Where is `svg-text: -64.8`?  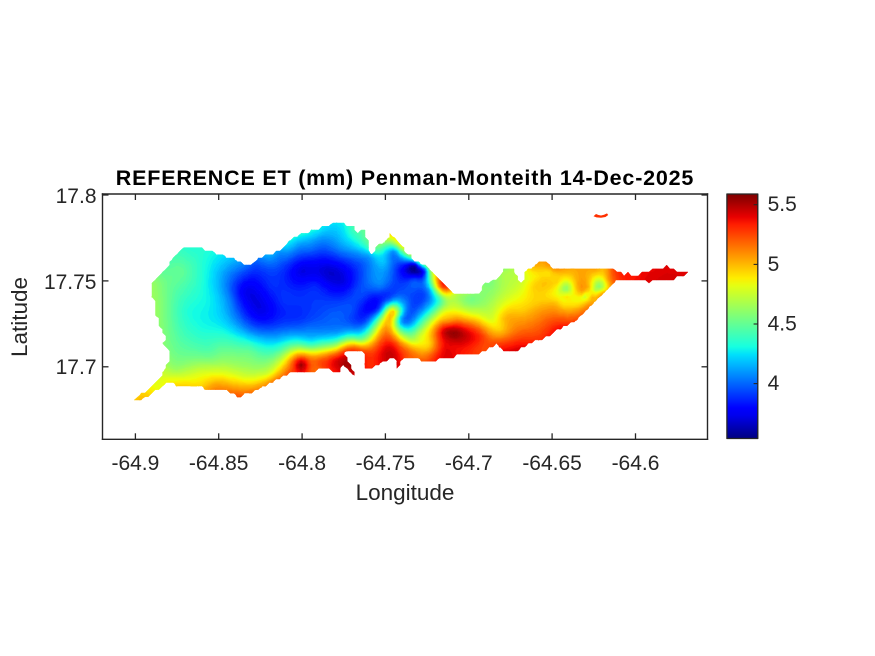 svg-text: -64.8 is located at coordinates (302, 463).